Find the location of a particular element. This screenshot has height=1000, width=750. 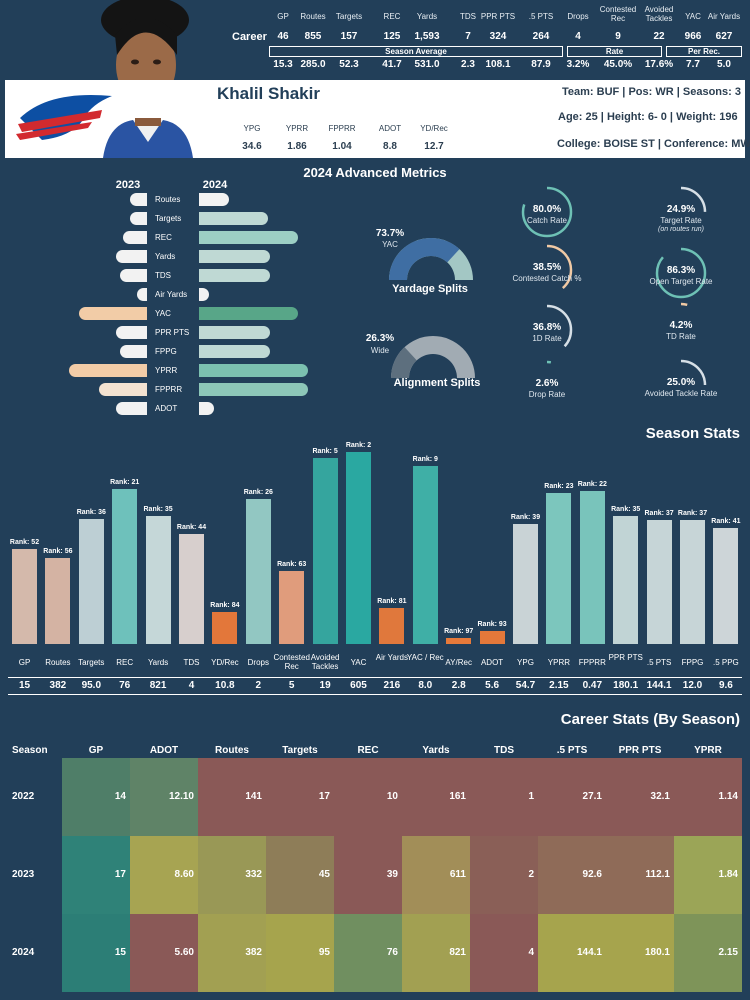

season-value-10: 605 is located at coordinates (358, 685).